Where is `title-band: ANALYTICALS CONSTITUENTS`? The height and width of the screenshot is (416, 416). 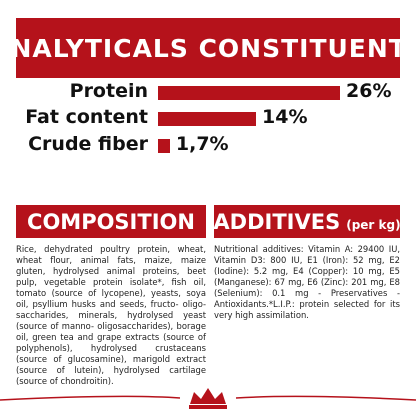
title-band: ANALYTICALS CONSTITUENTS is located at coordinates (208, 48).